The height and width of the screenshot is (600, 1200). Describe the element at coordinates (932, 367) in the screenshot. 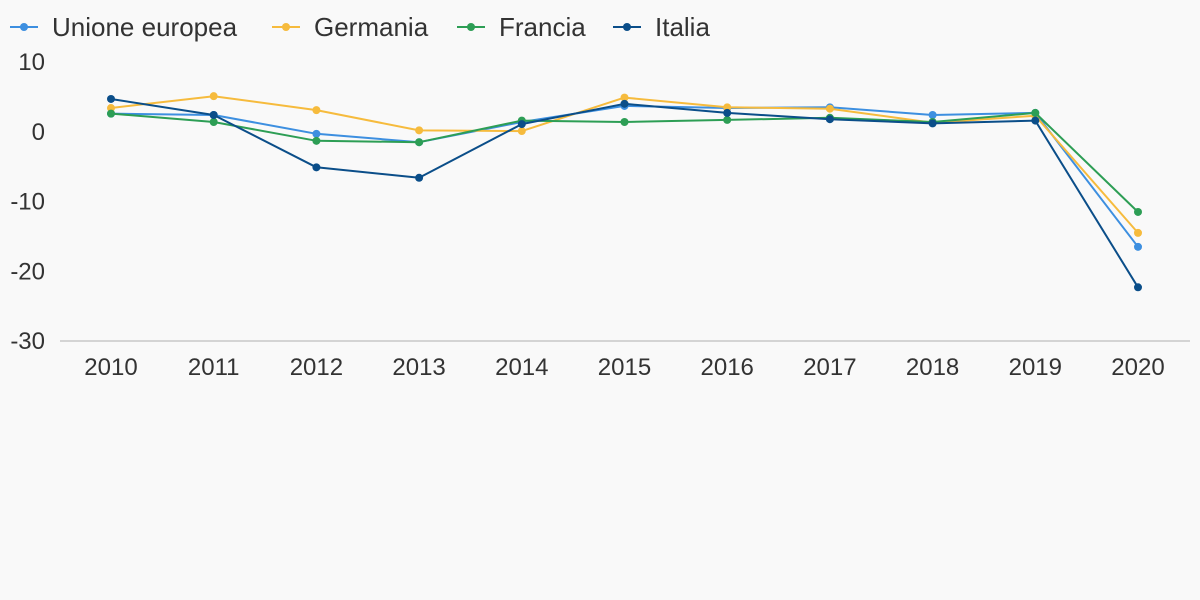

I see `x-tick-label: 2018` at that location.